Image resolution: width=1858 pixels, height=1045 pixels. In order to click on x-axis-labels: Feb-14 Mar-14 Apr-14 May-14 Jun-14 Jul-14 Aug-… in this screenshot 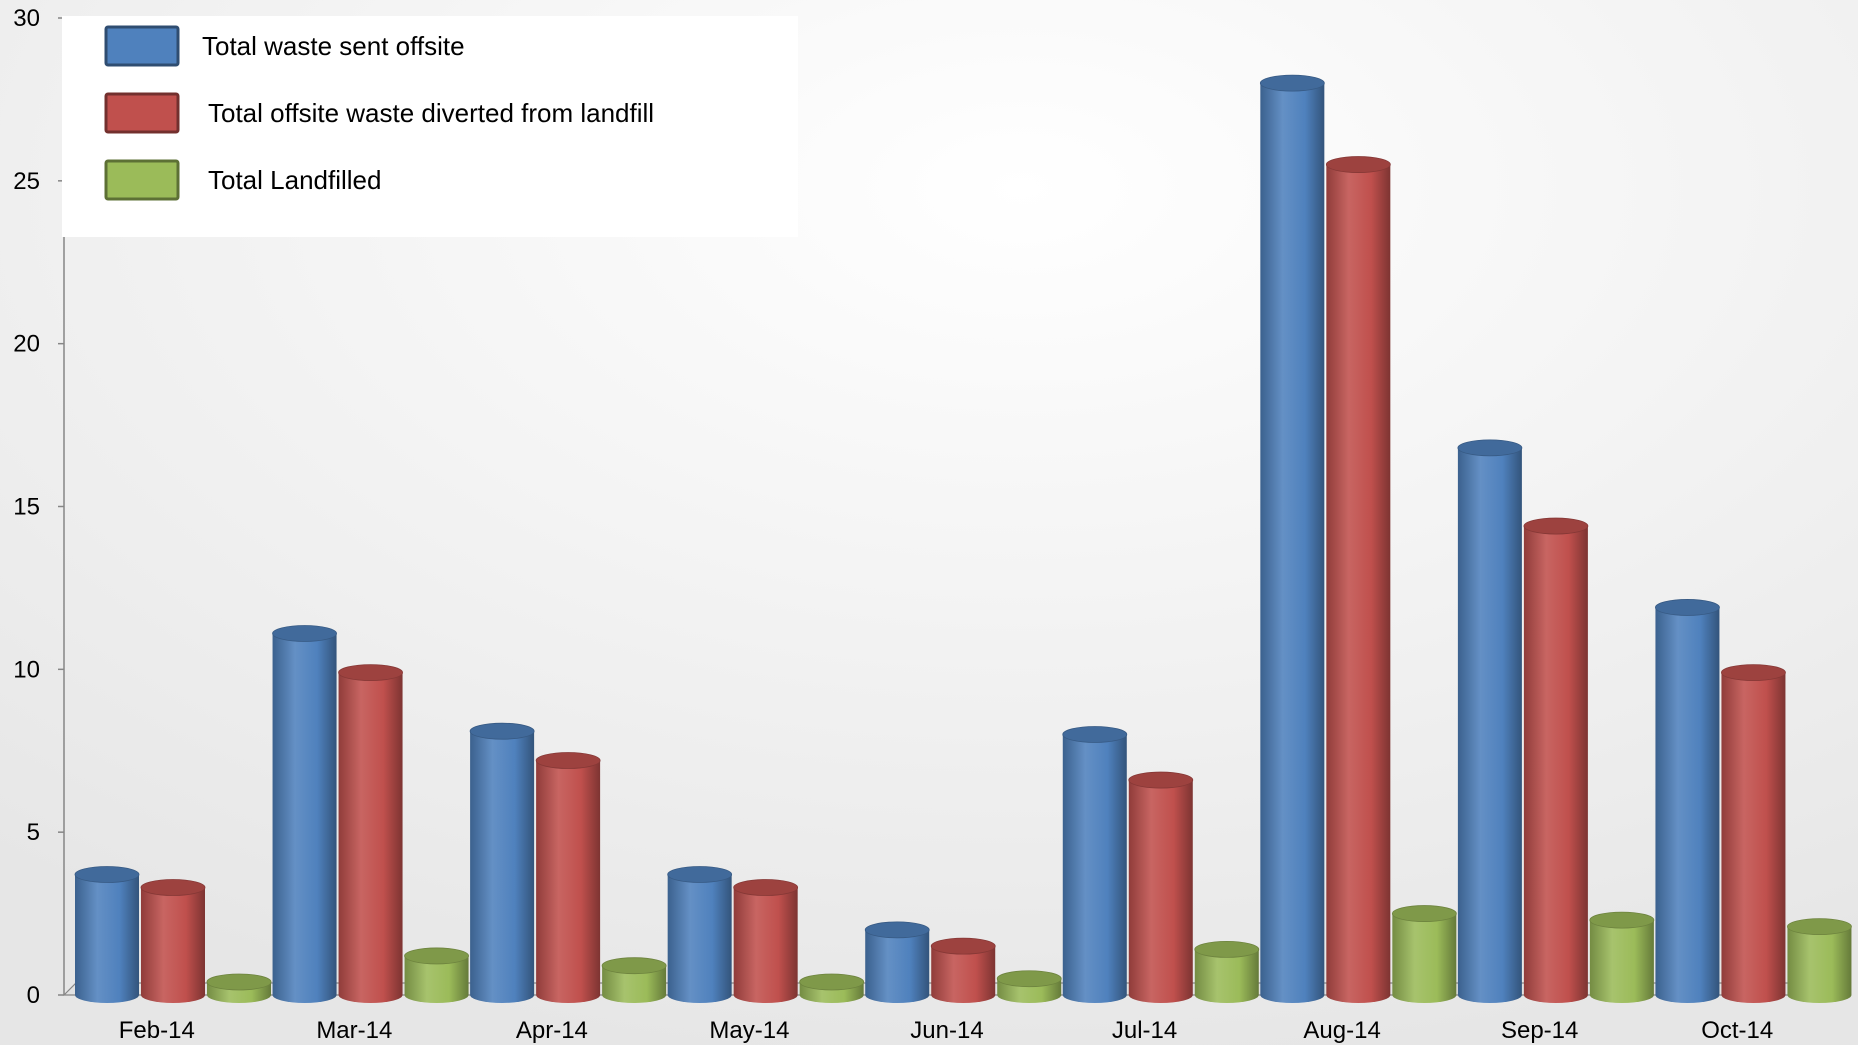, I will do `click(946, 1030)`.